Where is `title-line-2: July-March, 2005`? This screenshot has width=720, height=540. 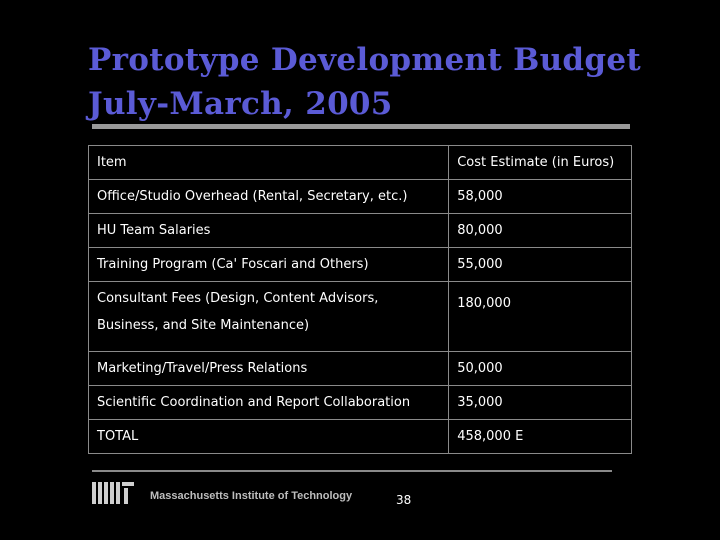
title-line-2: July-March, 2005 is located at coordinates (240, 104).